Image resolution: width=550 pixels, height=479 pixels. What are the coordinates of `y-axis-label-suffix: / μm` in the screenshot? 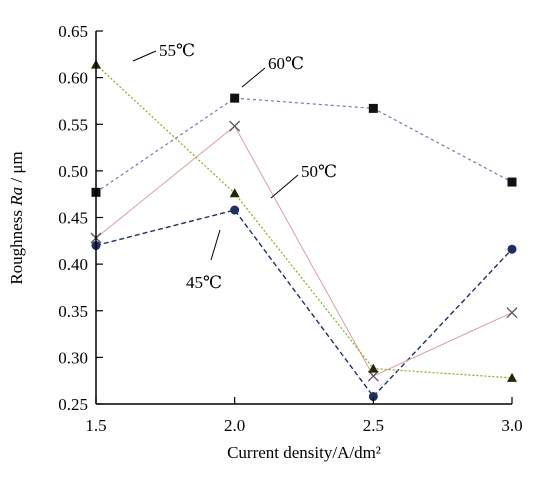 It's located at (16, 169).